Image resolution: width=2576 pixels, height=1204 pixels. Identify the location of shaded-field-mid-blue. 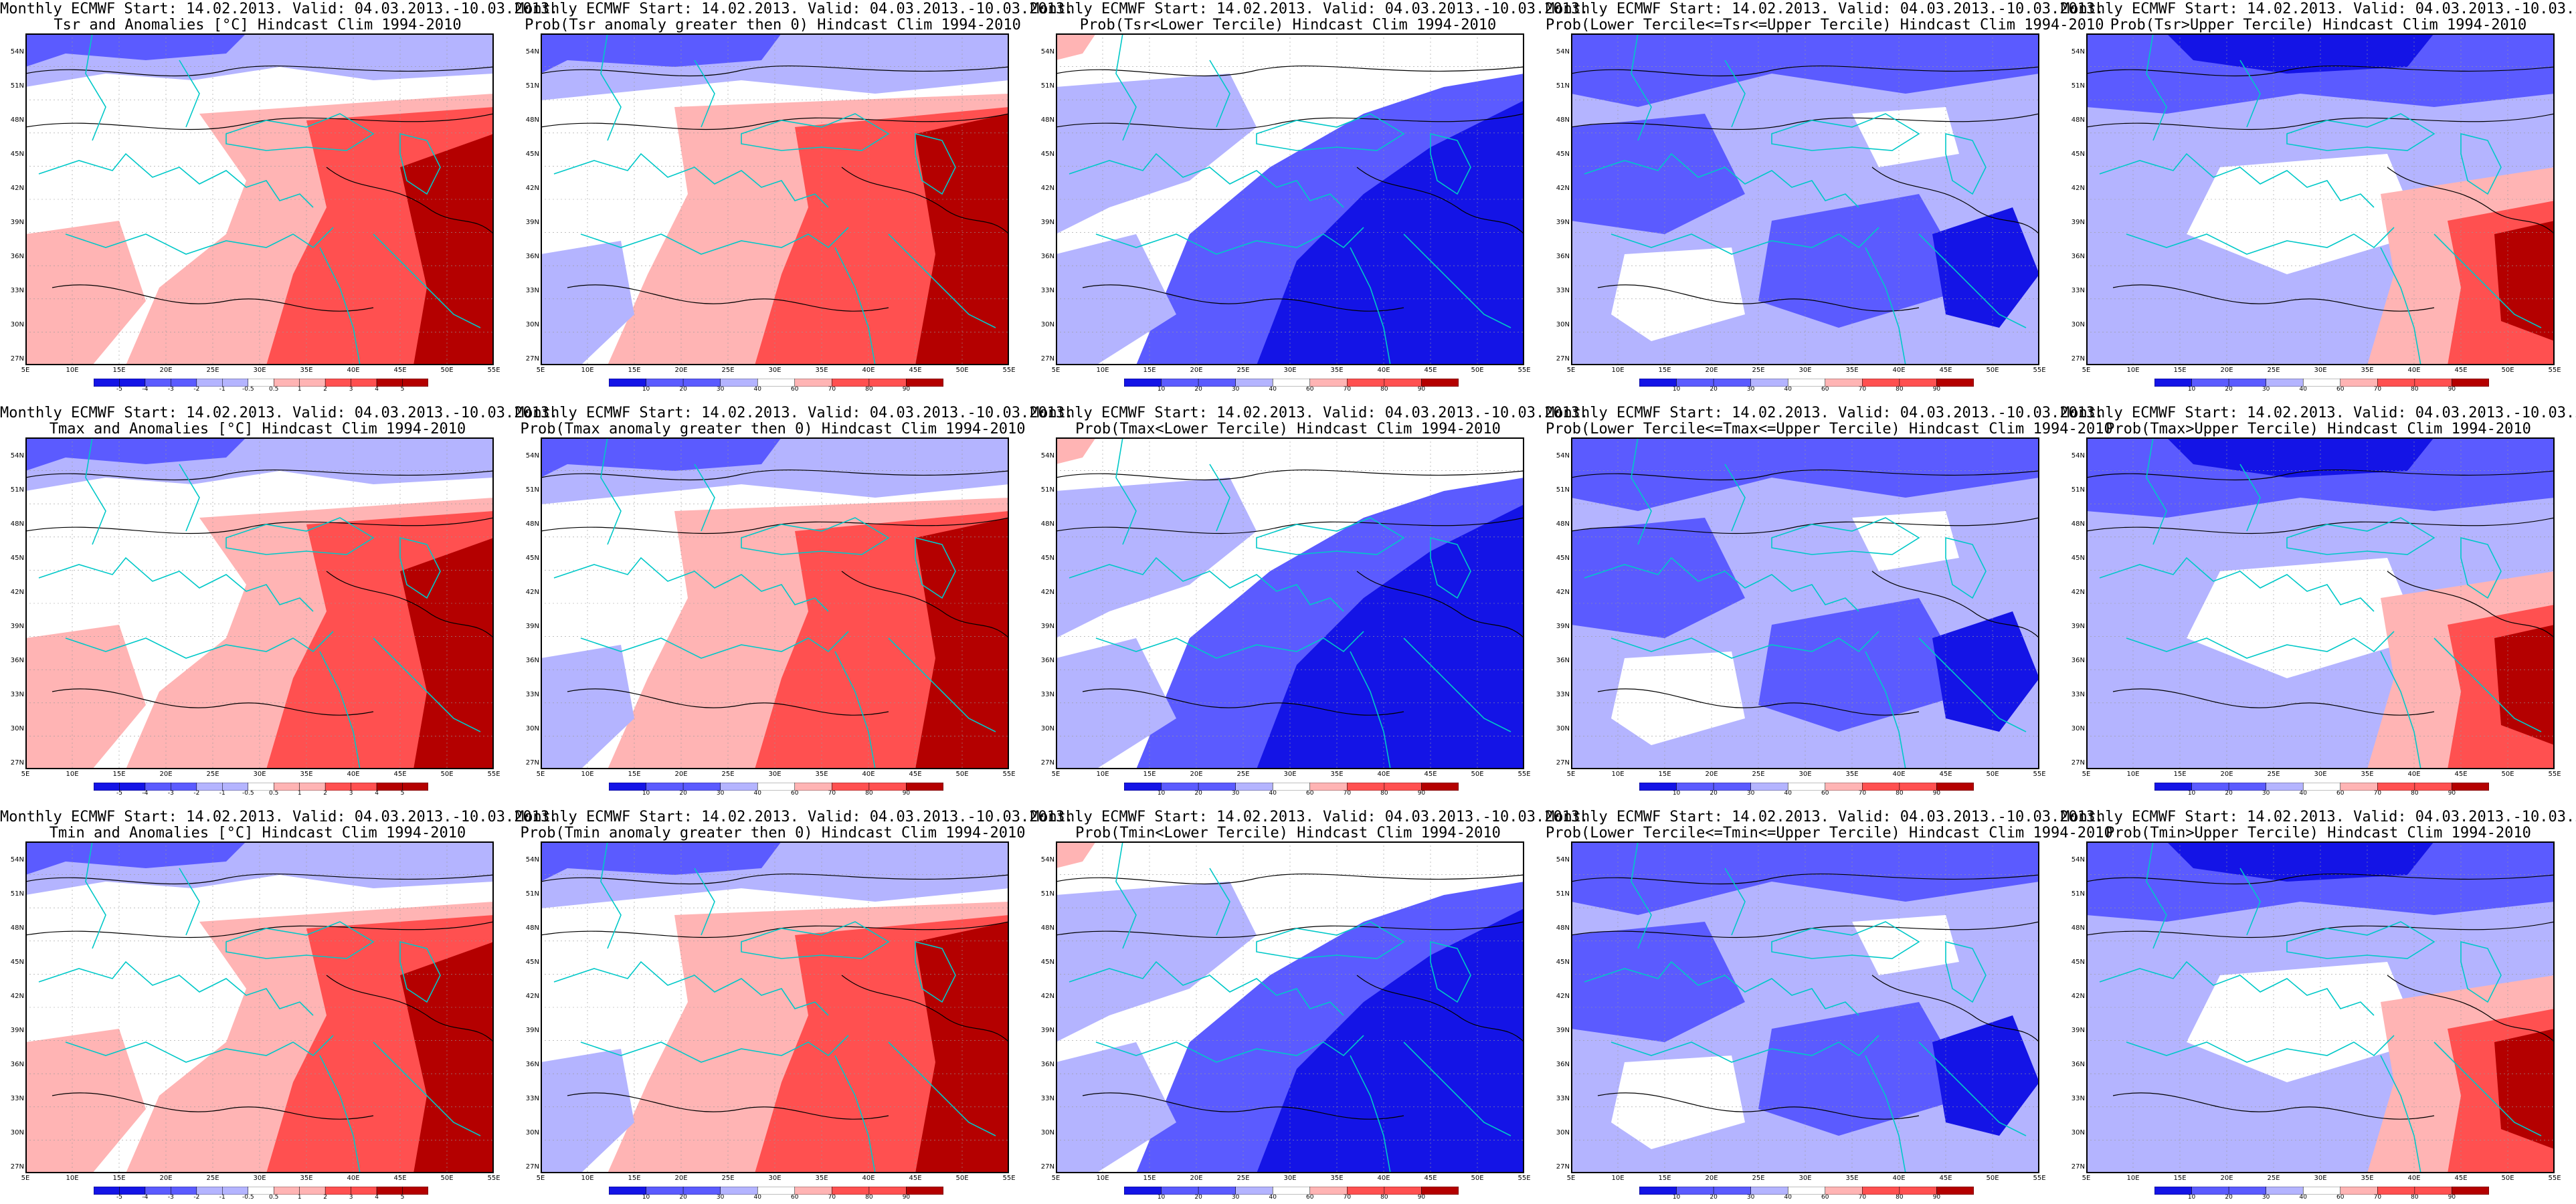
(661, 53).